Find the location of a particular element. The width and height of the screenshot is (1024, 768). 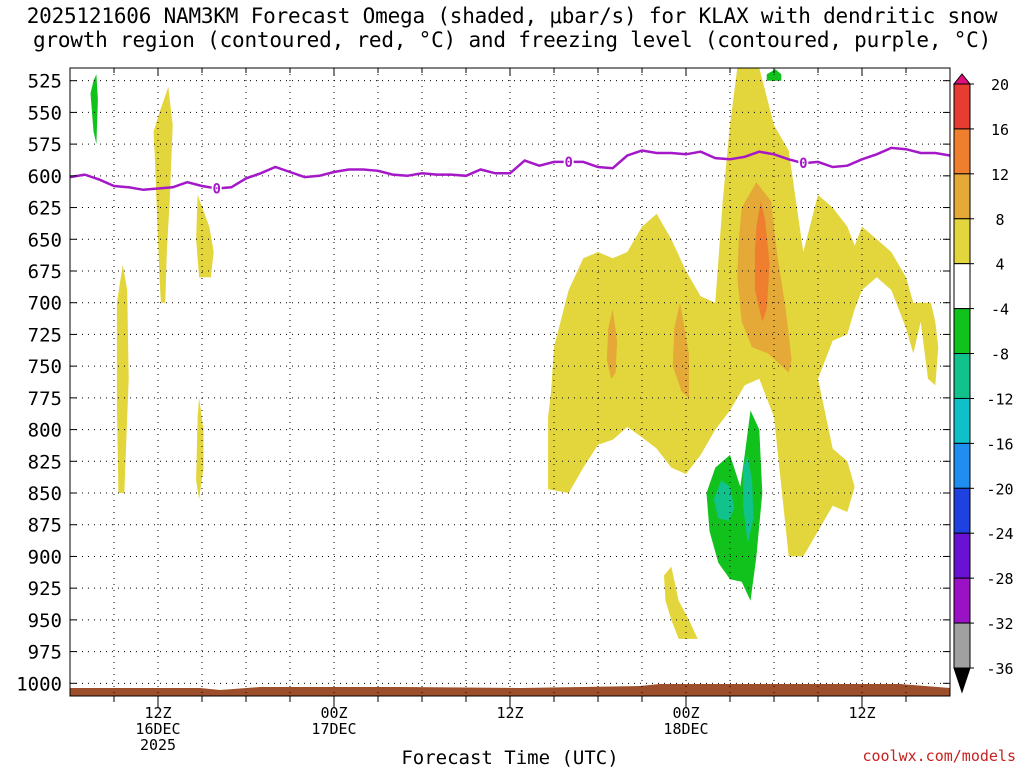

y-tick-label-625: 625 is located at coordinates (45, 209).